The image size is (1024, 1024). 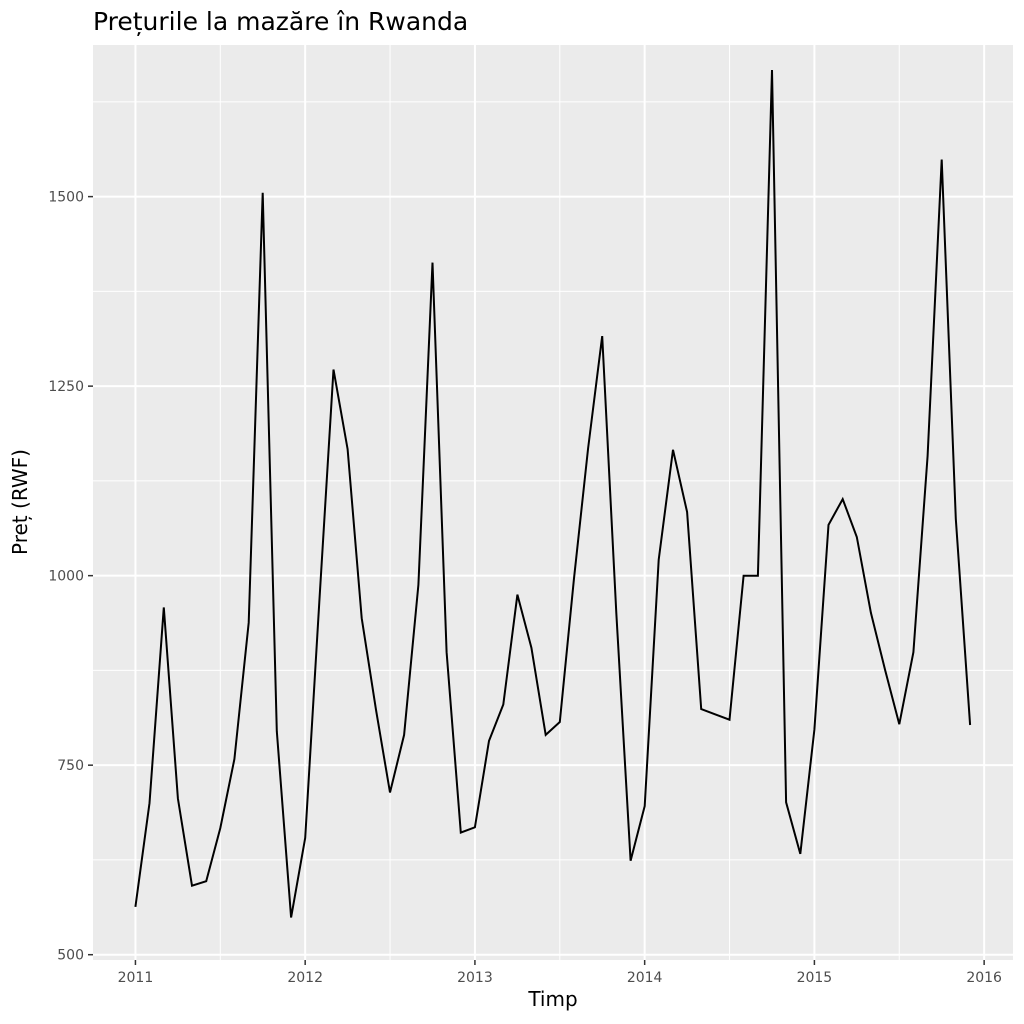 I want to click on x-tick-label: 2011, so click(x=136, y=978).